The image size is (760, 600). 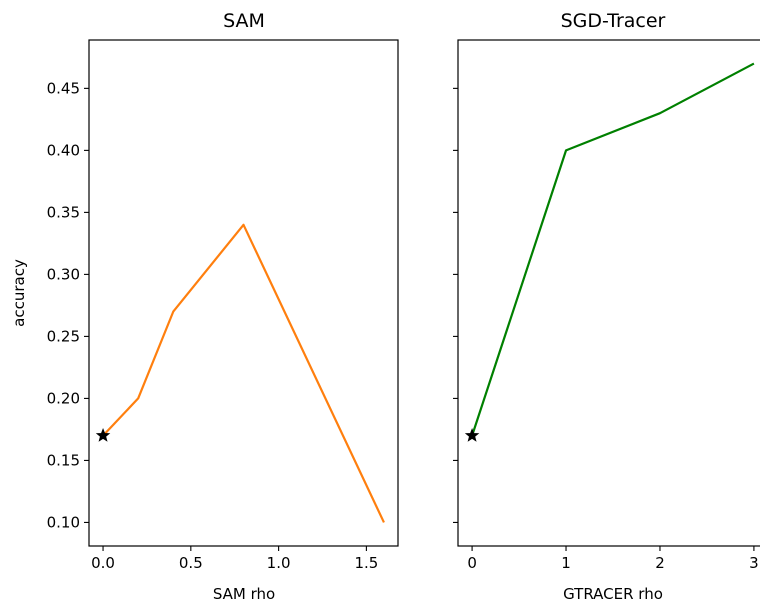 What do you see at coordinates (613, 592) in the screenshot?
I see `x-axis-label: GTRACER rho` at bounding box center [613, 592].